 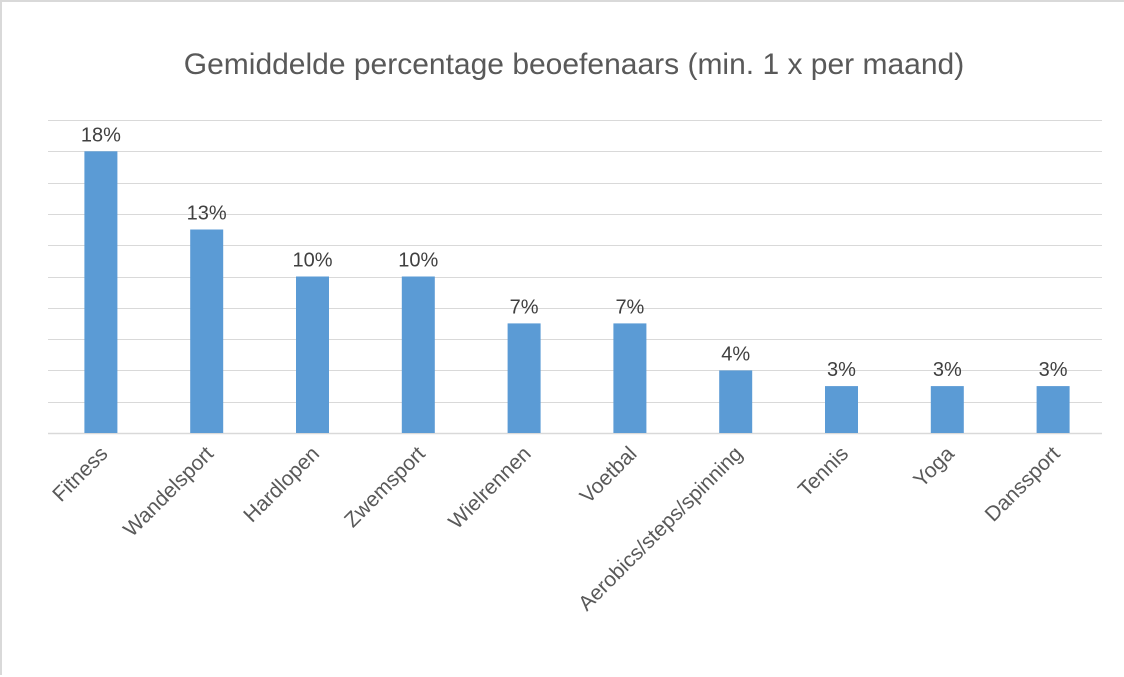 What do you see at coordinates (489, 487) in the screenshot?
I see `x-tick-label: Wielrennen` at bounding box center [489, 487].